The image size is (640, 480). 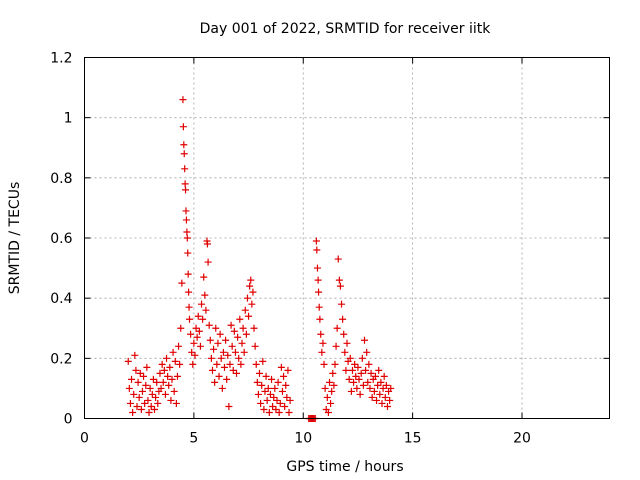 I want to click on y-axis-title: SRMTID / TECUs, so click(x=15, y=238).